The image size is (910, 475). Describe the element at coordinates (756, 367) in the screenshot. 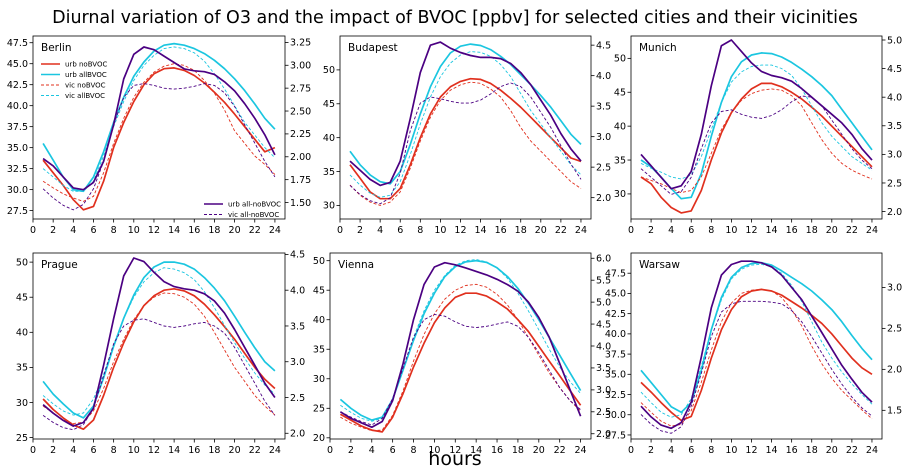

I see `series-line-vic-all-noBVOC` at that location.